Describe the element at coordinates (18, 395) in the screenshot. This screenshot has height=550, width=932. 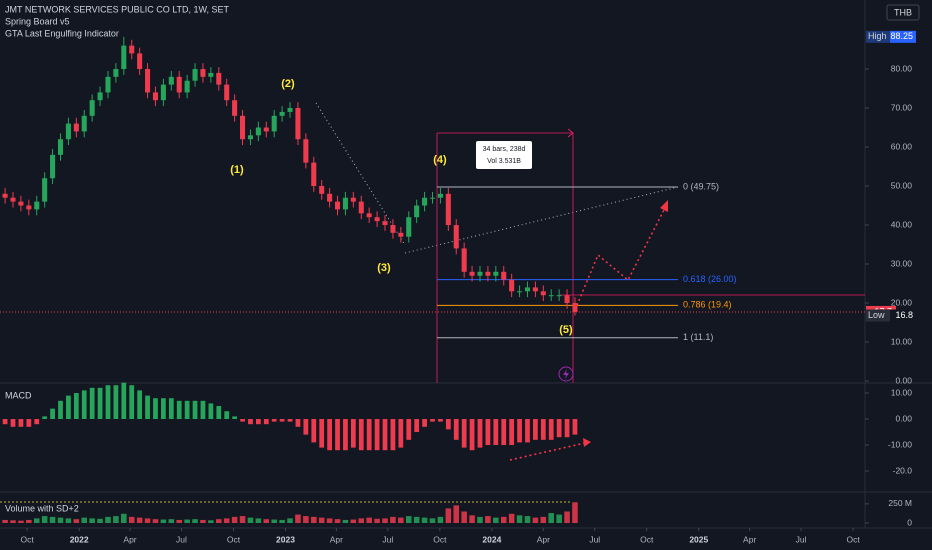
I see `macd-title: MACD` at that location.